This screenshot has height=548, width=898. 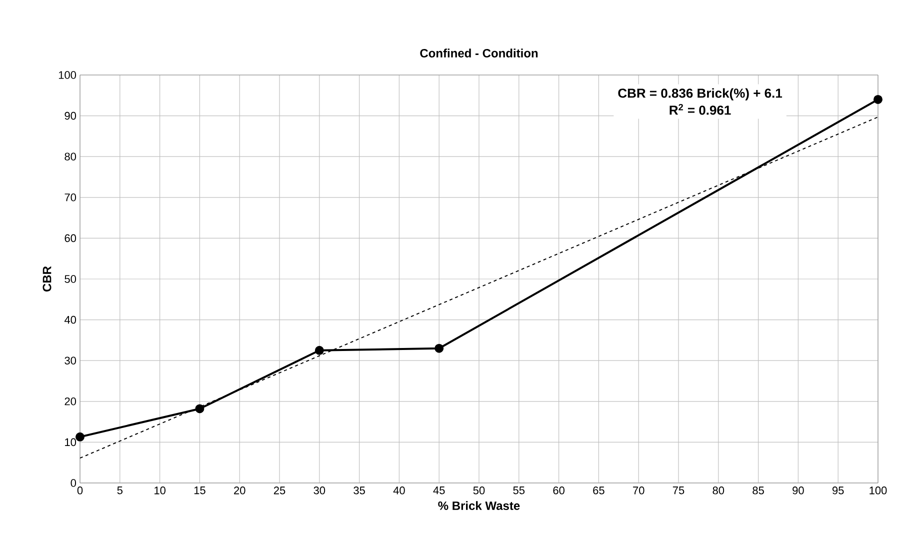 What do you see at coordinates (70, 116) in the screenshot?
I see `y-tick-label: 90` at bounding box center [70, 116].